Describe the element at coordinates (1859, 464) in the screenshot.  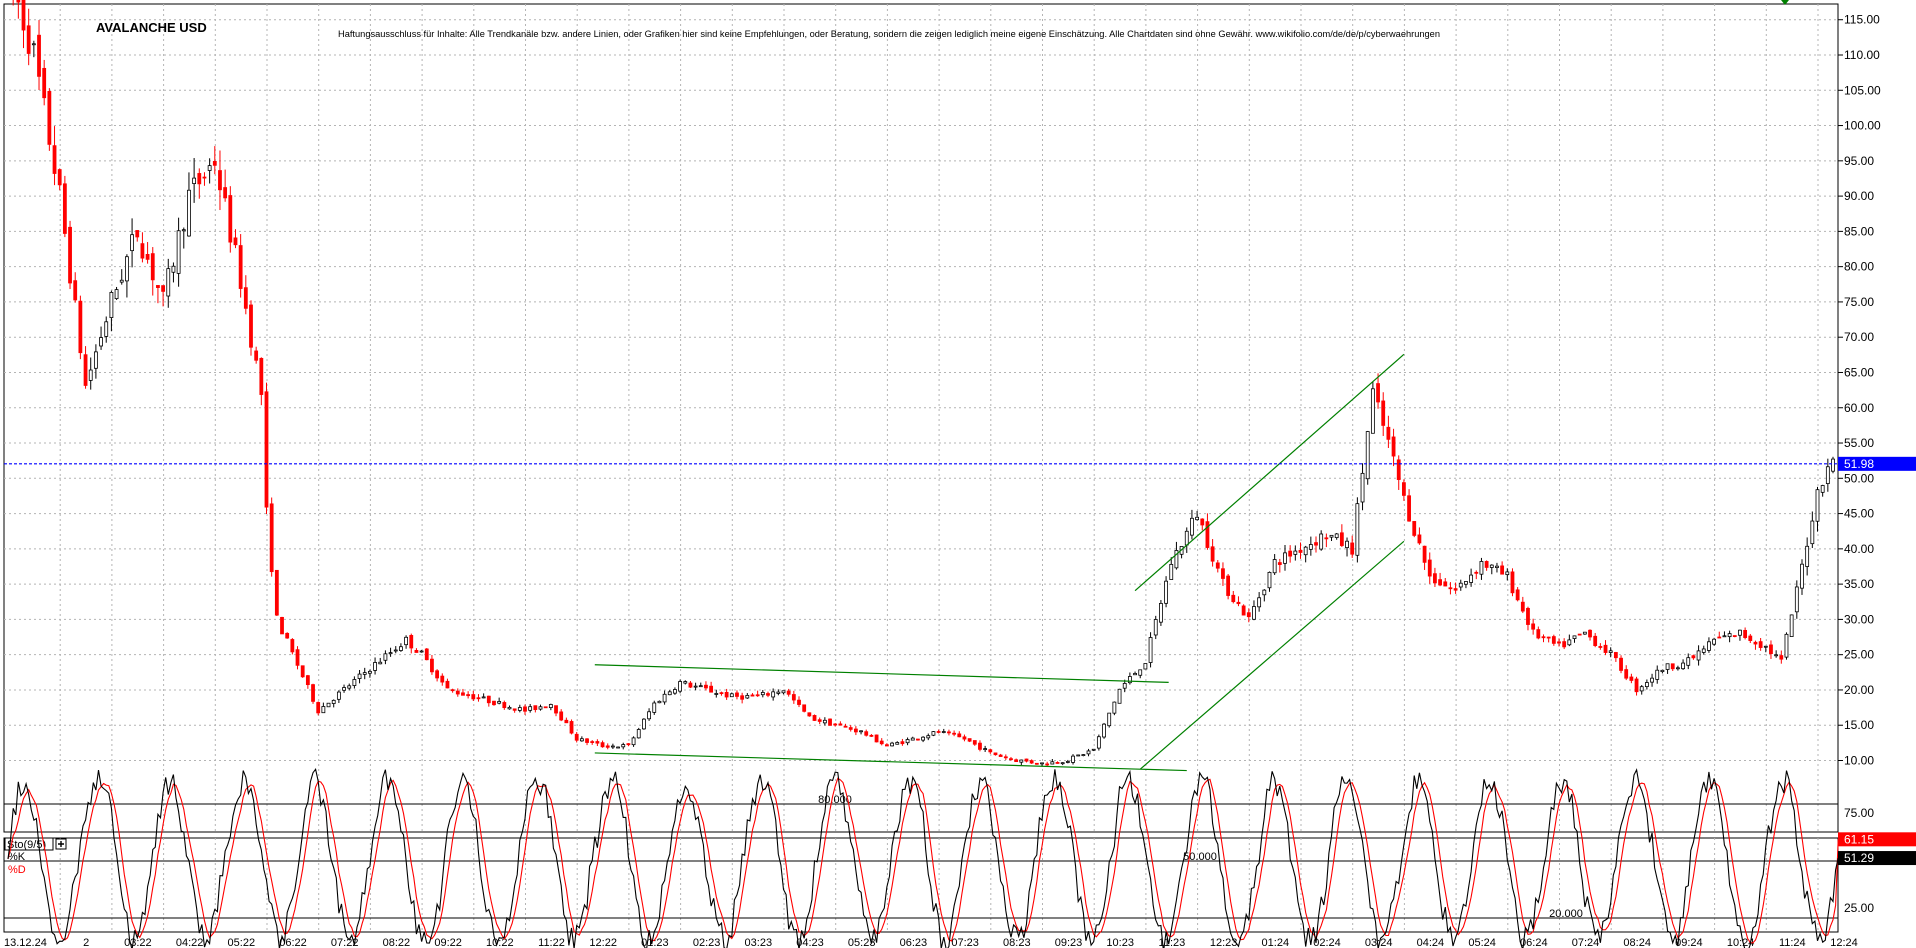
I see `last-price-label: 51.98` at that location.